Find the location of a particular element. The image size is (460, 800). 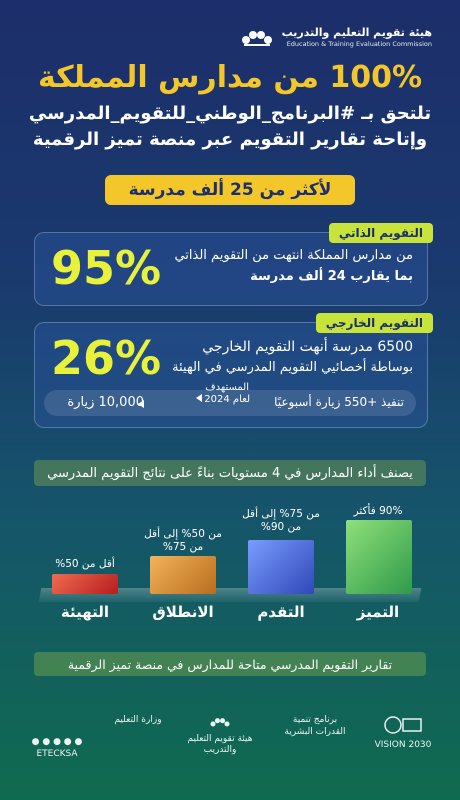

external-evaluation-tag: التقويم الخارجي is located at coordinates (374, 323).